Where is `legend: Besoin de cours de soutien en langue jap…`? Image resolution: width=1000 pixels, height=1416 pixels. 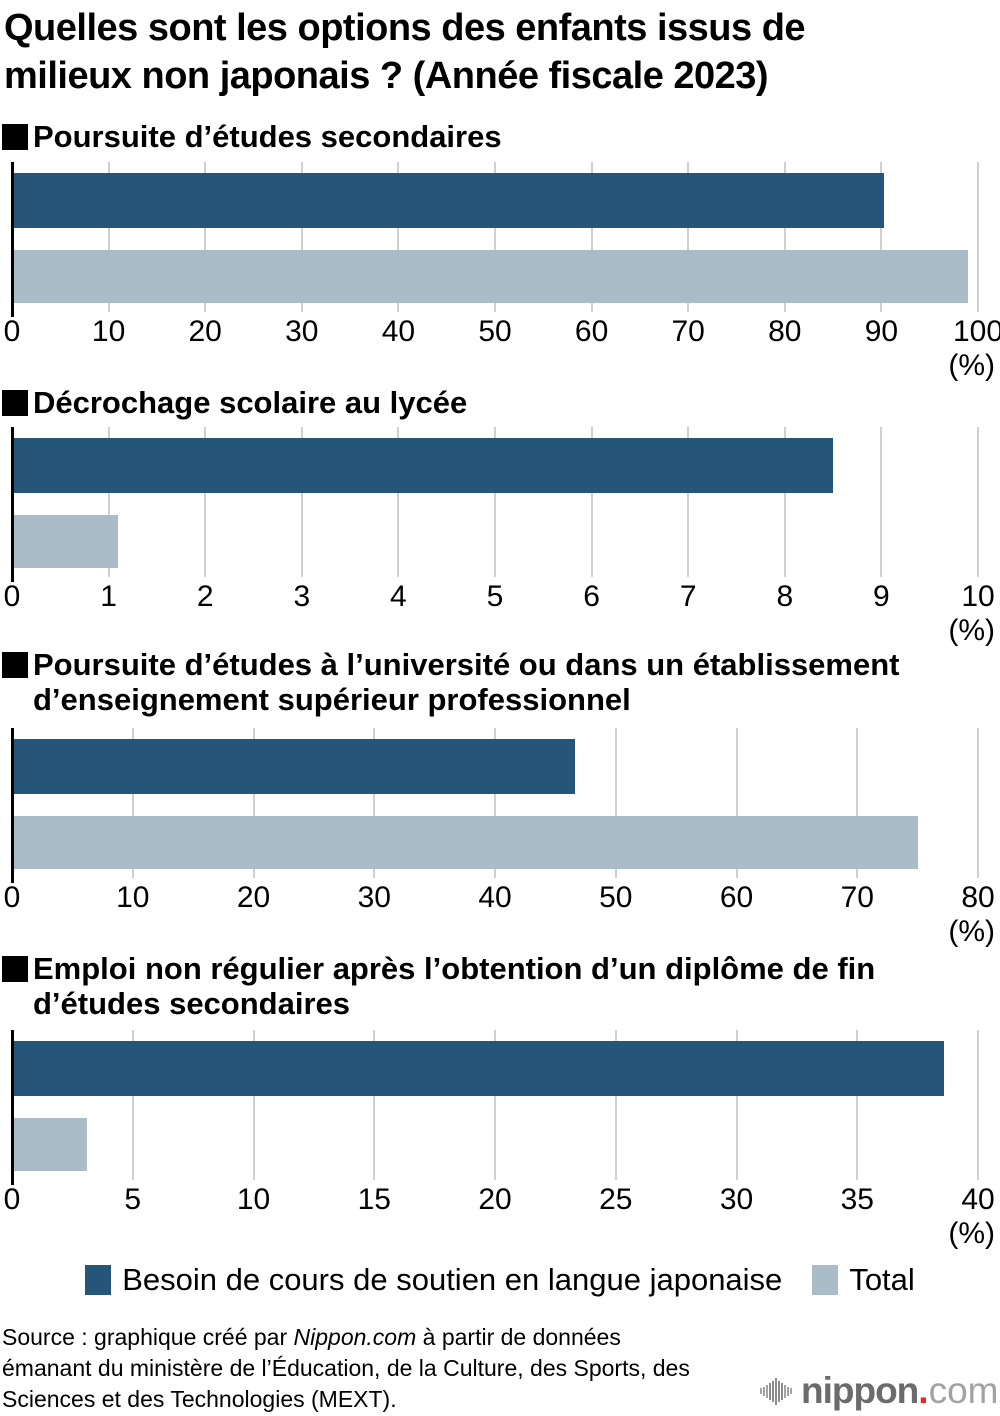 legend: Besoin de cours de soutien en langue jap… is located at coordinates (500, 1280).